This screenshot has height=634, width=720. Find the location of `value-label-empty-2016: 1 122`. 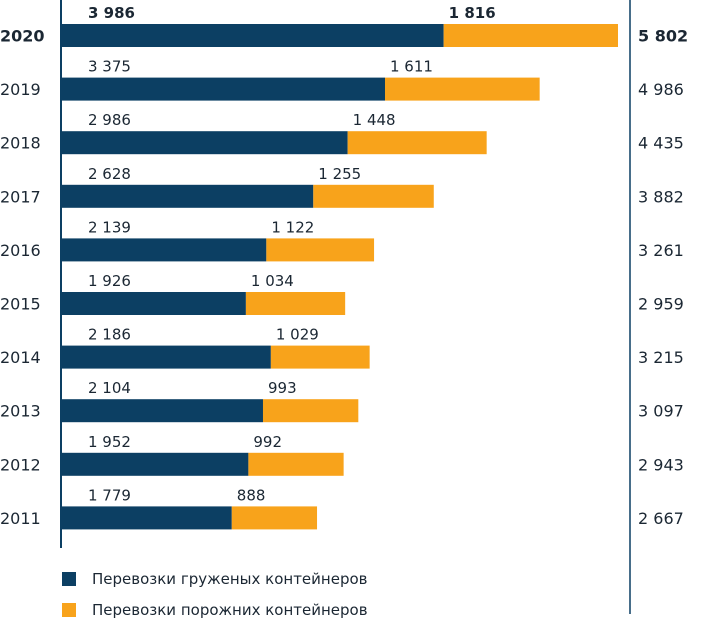

value-label-empty-2016: 1 122 is located at coordinates (292, 227).